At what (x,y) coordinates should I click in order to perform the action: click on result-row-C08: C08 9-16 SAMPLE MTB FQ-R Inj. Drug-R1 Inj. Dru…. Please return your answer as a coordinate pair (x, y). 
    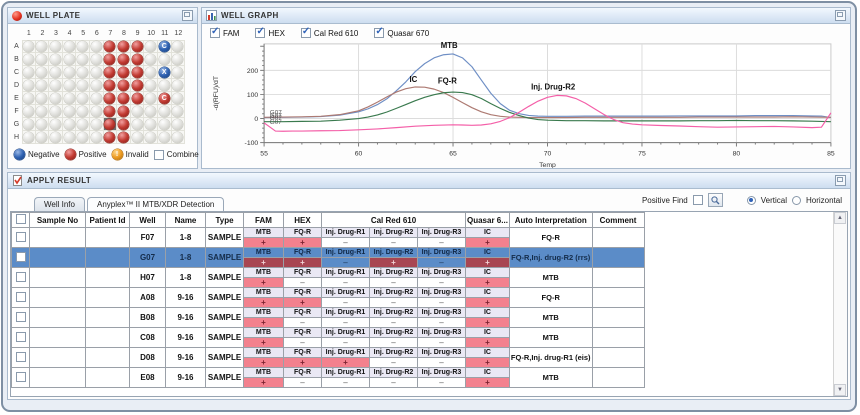
    Looking at the image, I should click on (328, 337).